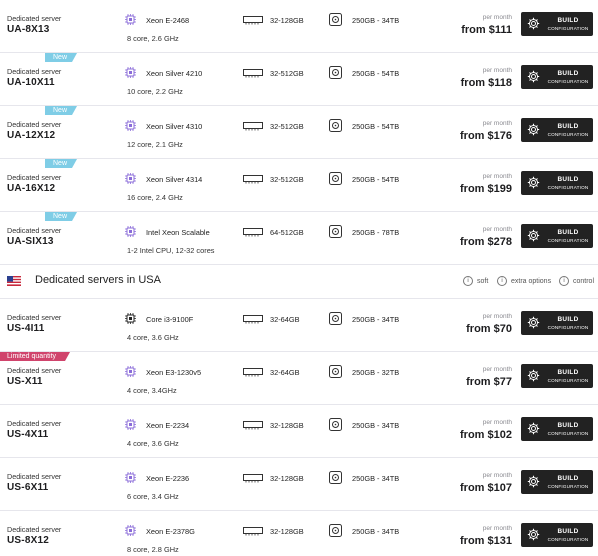 The width and height of the screenshot is (598, 556). Describe the element at coordinates (489, 382) in the screenshot. I see `price: from $77` at that location.